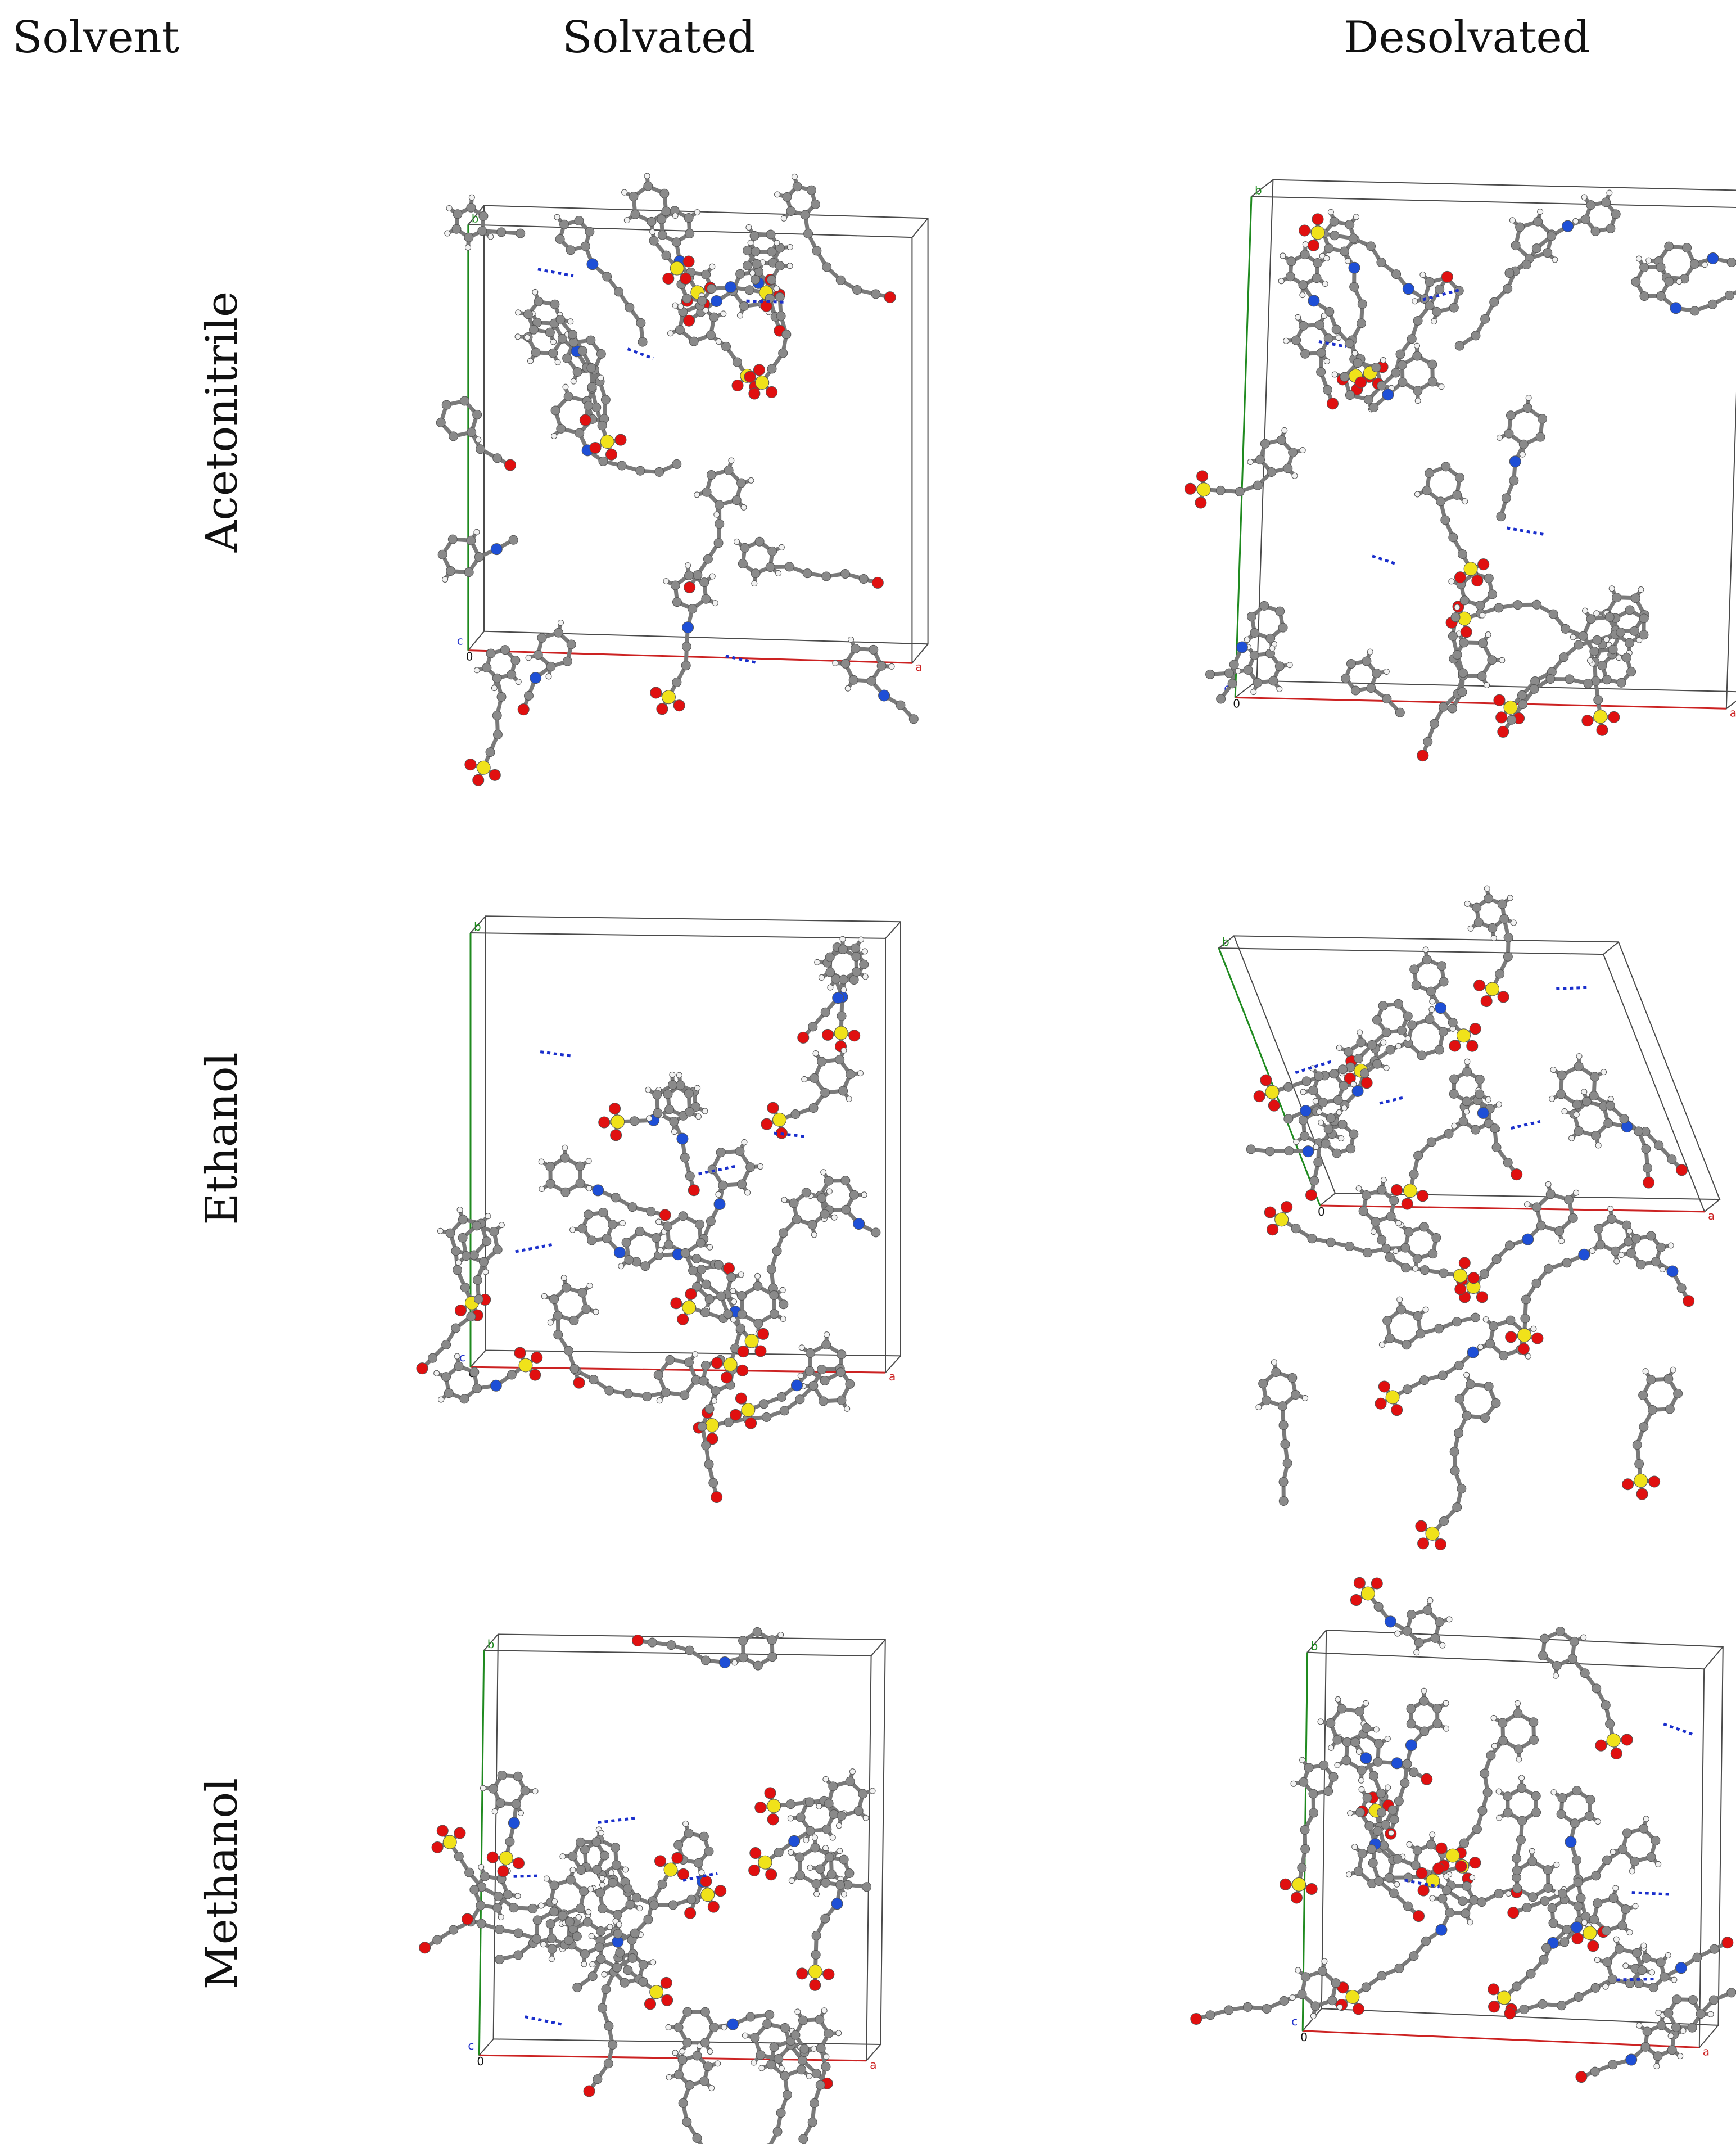 This screenshot has height=2144, width=1736. What do you see at coordinates (486, 2047) in the screenshot?
I see `unit-cell-edge` at bounding box center [486, 2047].